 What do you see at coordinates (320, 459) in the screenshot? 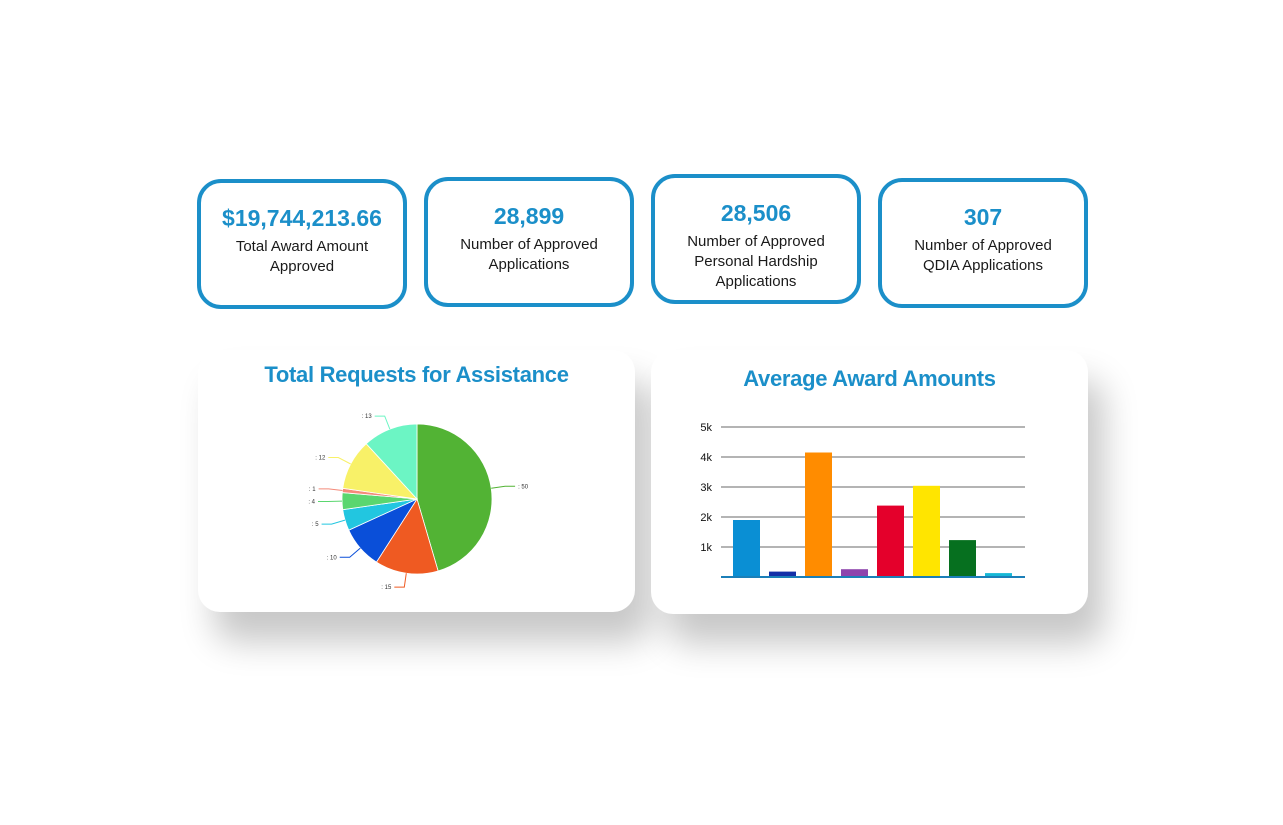
I see `pie-slice-label: : 12` at bounding box center [320, 459].